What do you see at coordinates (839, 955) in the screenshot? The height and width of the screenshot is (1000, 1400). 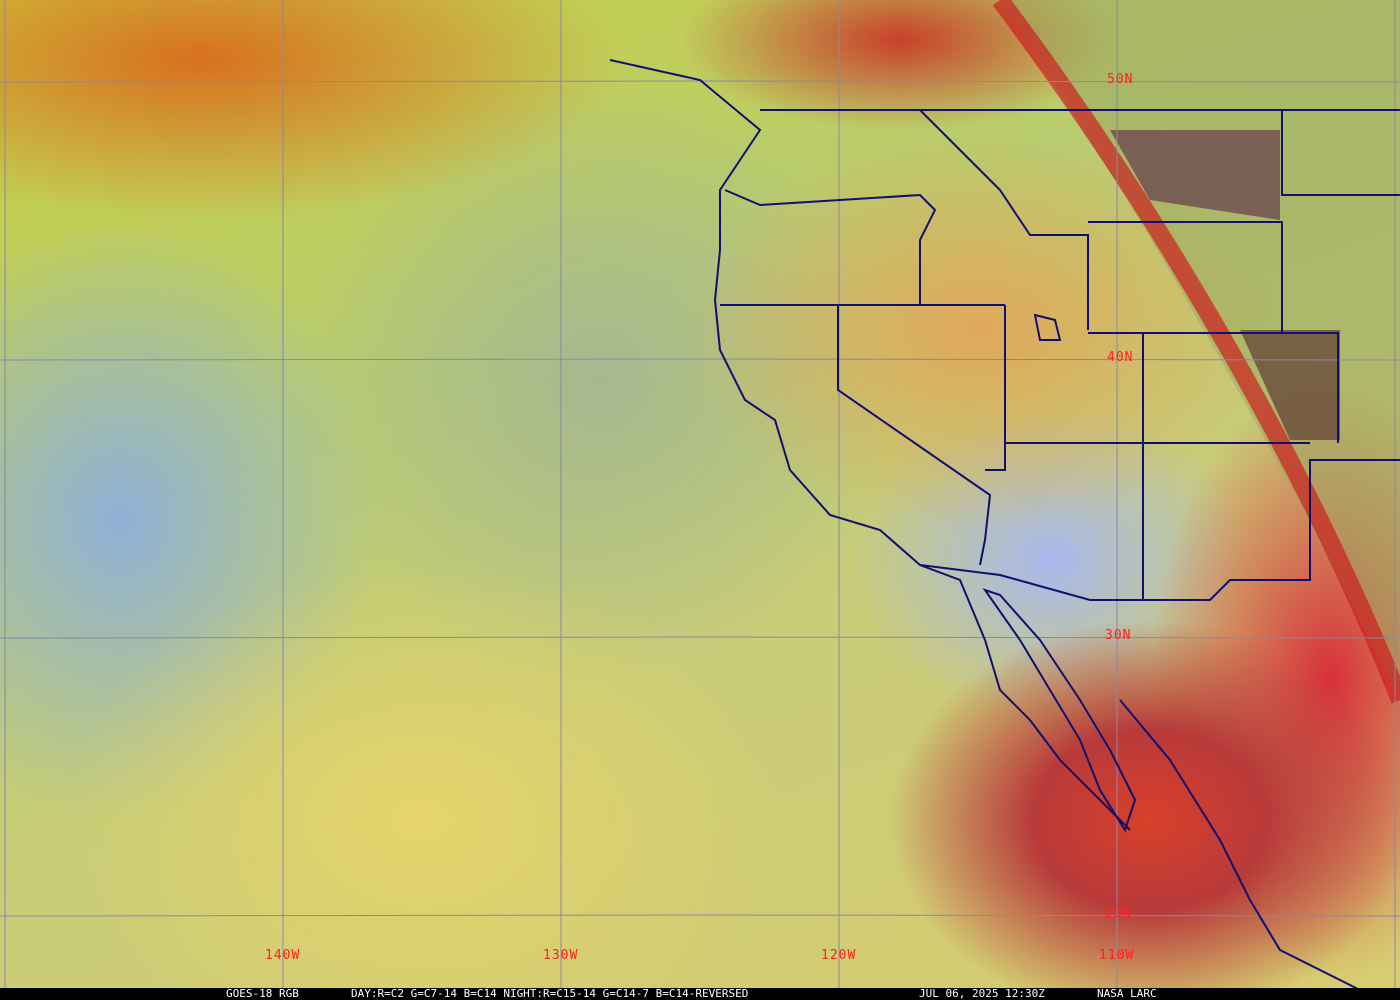 I see `longitude-label-120w: 120W` at bounding box center [839, 955].